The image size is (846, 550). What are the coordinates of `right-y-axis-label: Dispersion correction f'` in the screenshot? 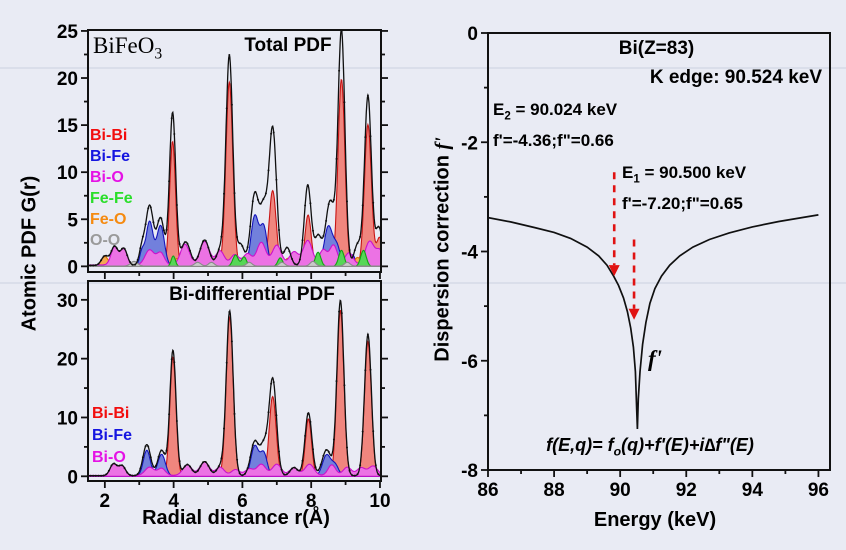 It's located at (442, 249).